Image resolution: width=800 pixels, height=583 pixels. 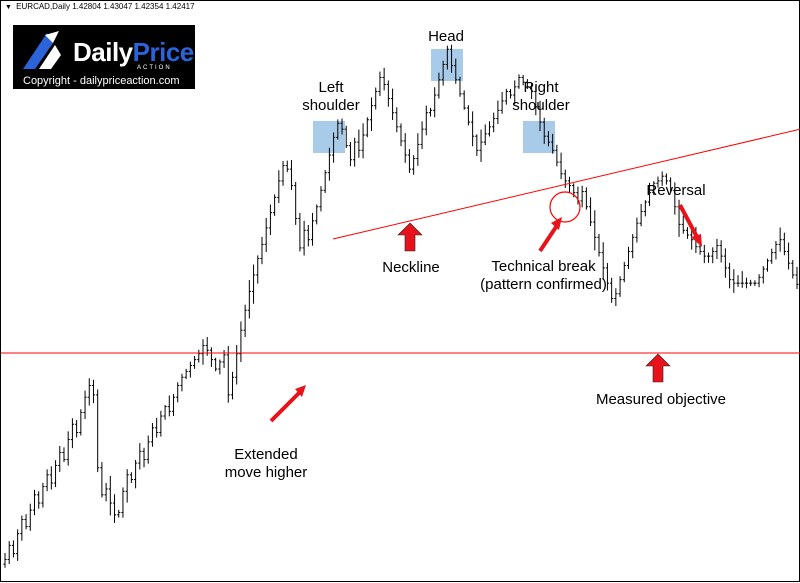 I want to click on measured-objective-arrow, so click(x=658, y=368).